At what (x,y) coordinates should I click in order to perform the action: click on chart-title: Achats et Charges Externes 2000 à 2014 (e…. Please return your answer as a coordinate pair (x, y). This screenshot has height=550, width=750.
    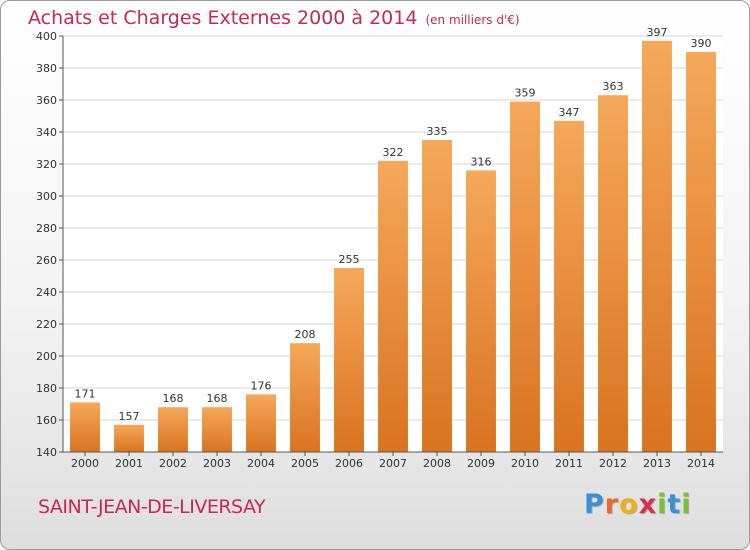
    Looking at the image, I should click on (274, 18).